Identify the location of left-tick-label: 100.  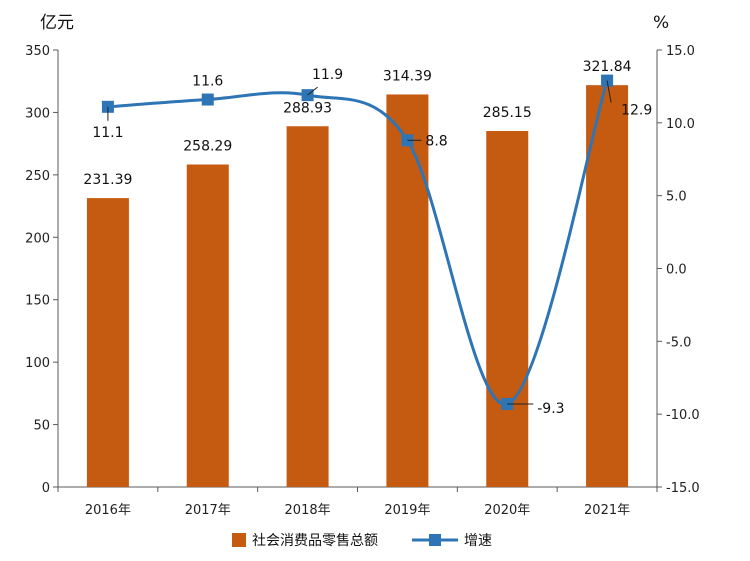
(37, 363).